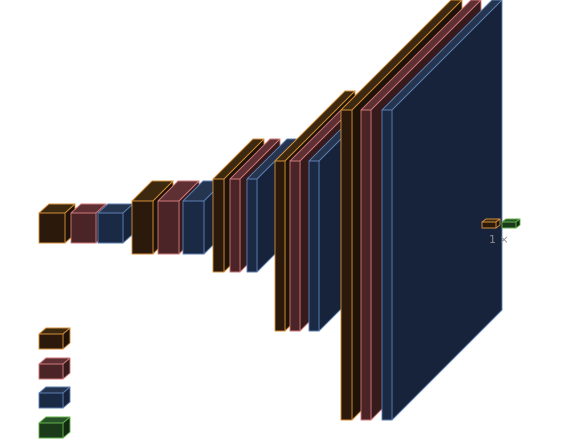 Image resolution: width=561 pixels, height=447 pixels. Describe the element at coordinates (168, 227) in the screenshot. I see `norm-block-5-front` at that location.